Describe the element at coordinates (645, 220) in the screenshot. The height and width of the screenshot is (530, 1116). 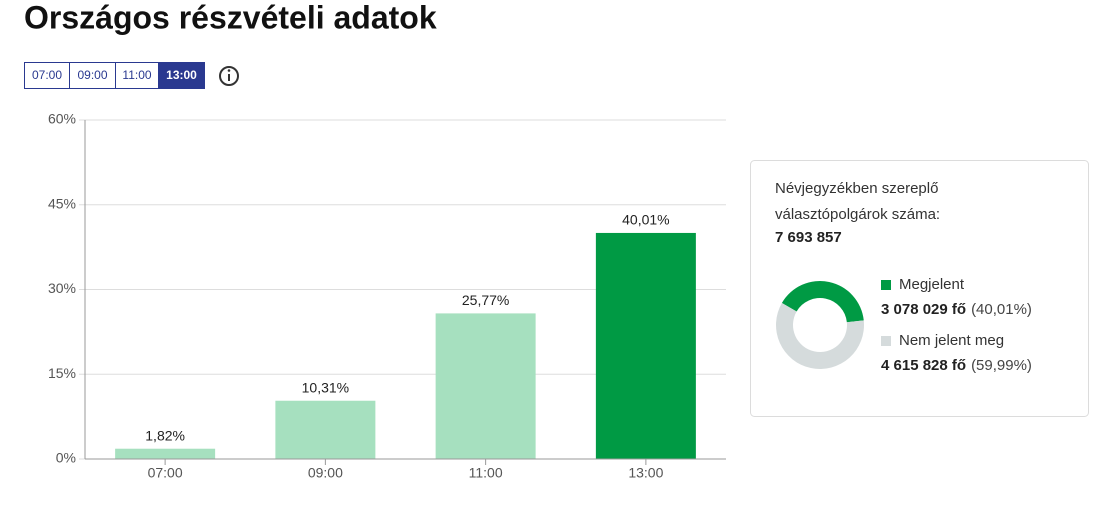
I see `value-label: 40,01%` at that location.